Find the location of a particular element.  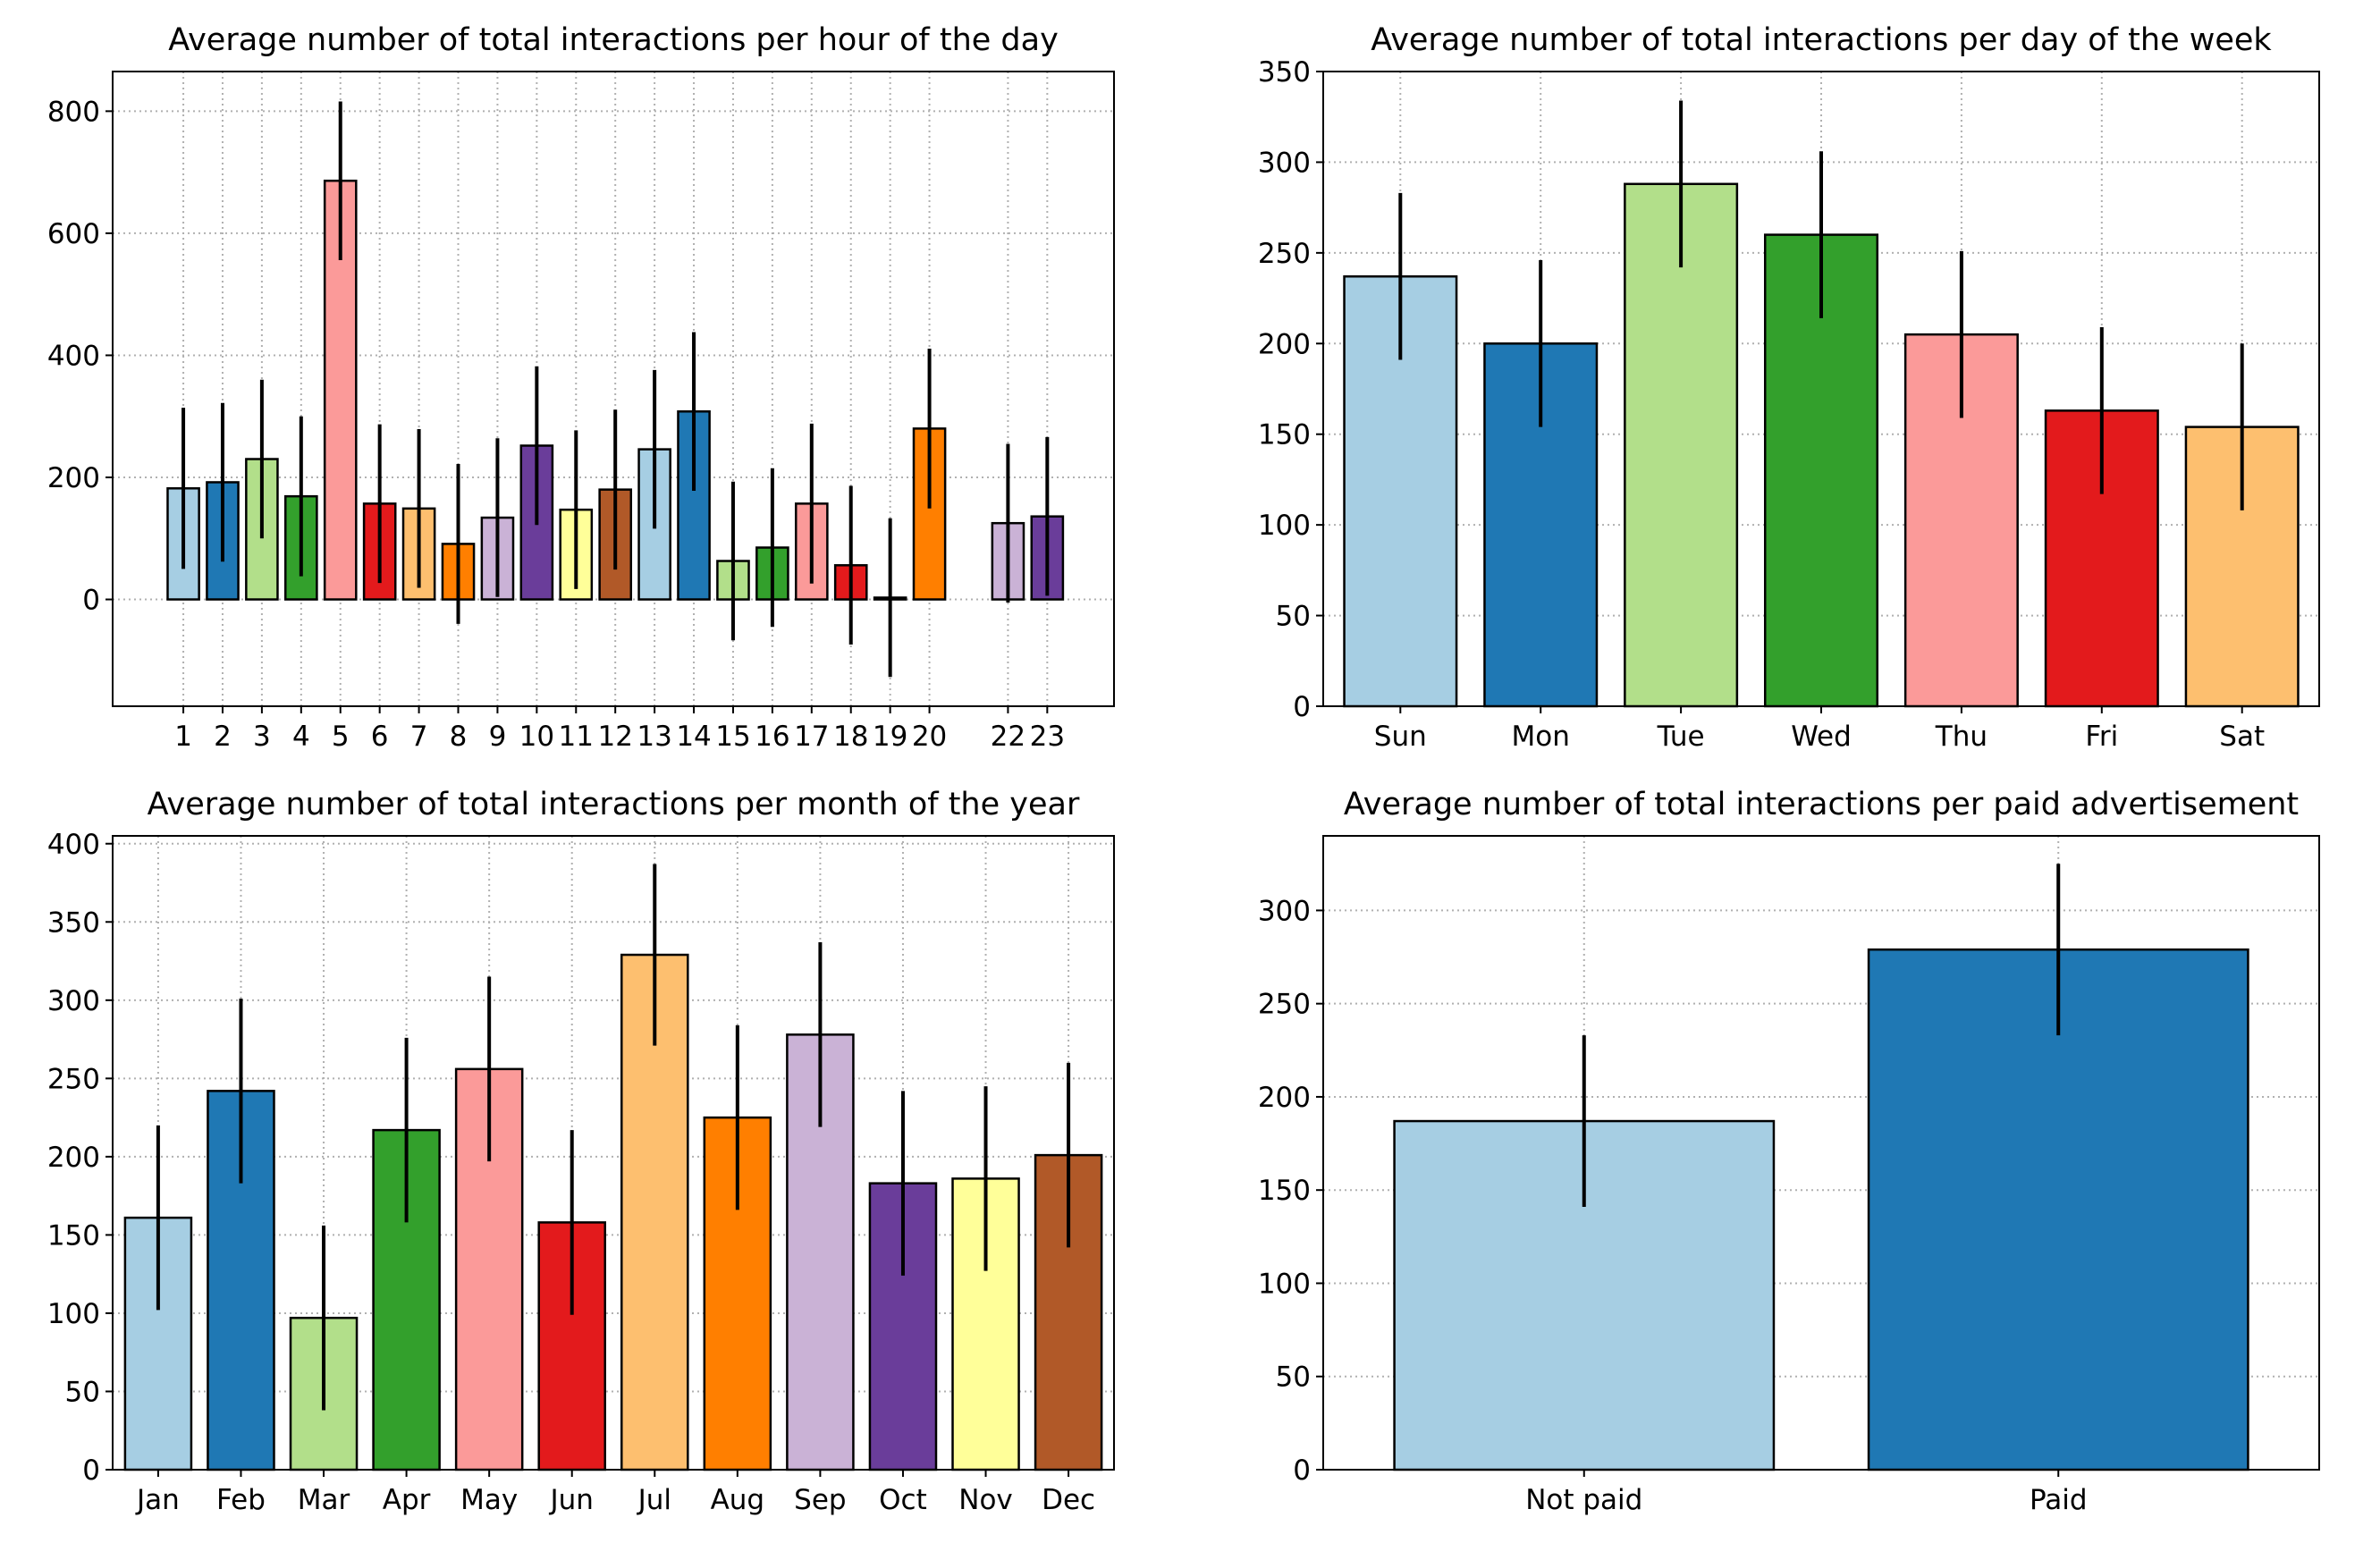

x-tick-label: 17 is located at coordinates (811, 737).